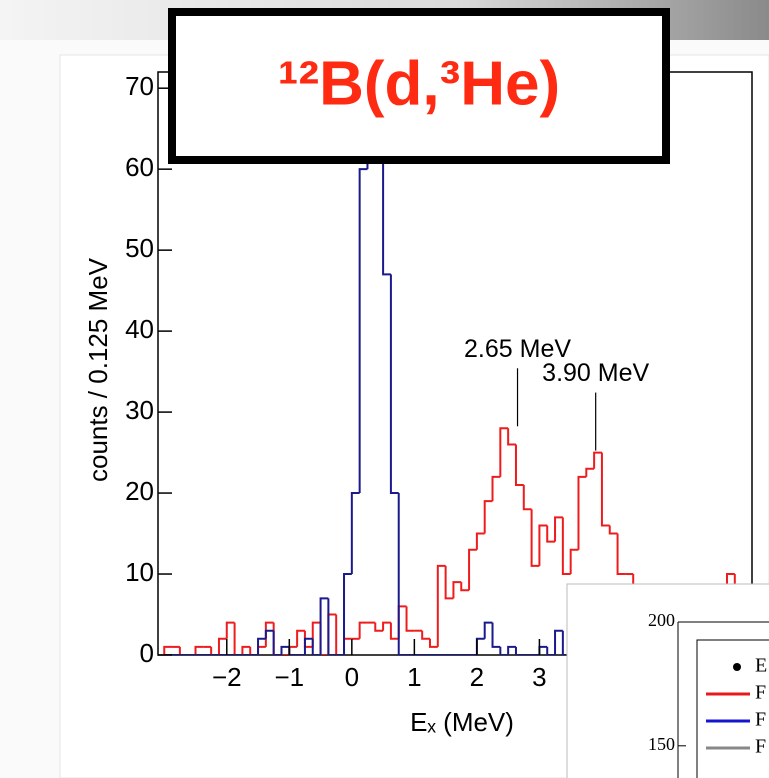 The image size is (769, 778). I want to click on annotation: 2.65 MeV, so click(517, 349).